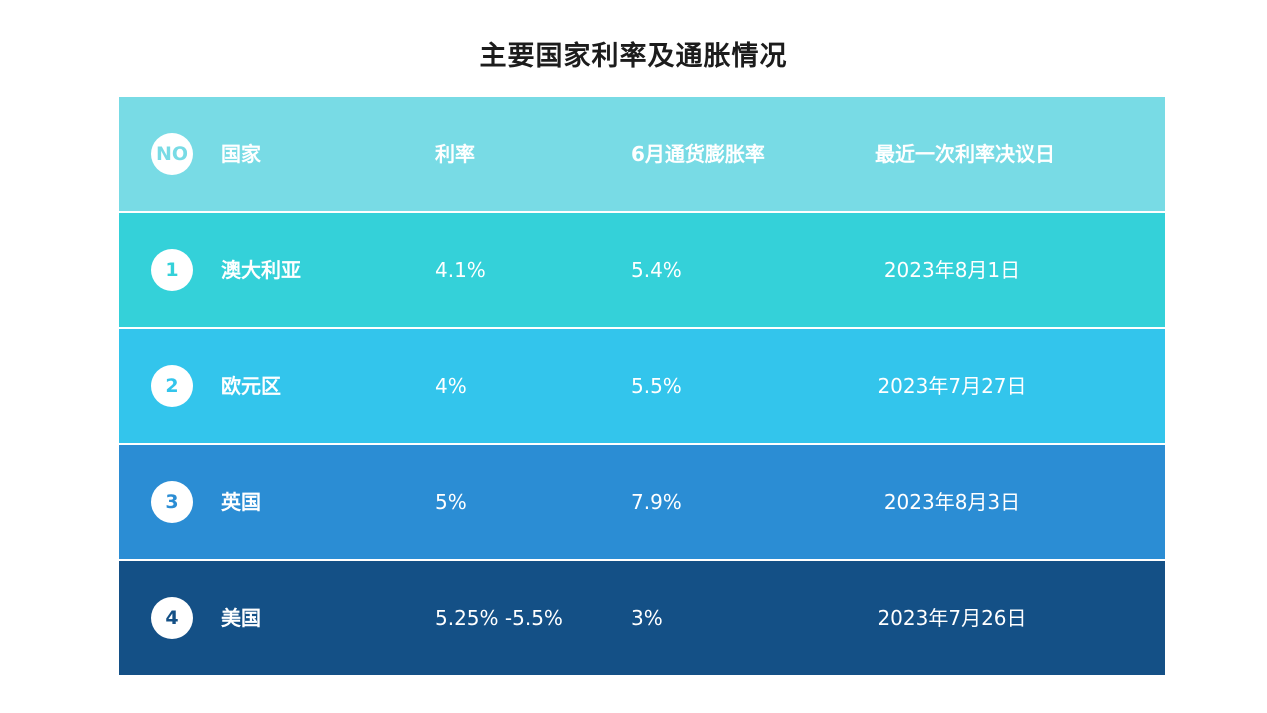 This screenshot has height=713, width=1267. What do you see at coordinates (241, 618) in the screenshot?
I see `country-cell: 美国` at bounding box center [241, 618].